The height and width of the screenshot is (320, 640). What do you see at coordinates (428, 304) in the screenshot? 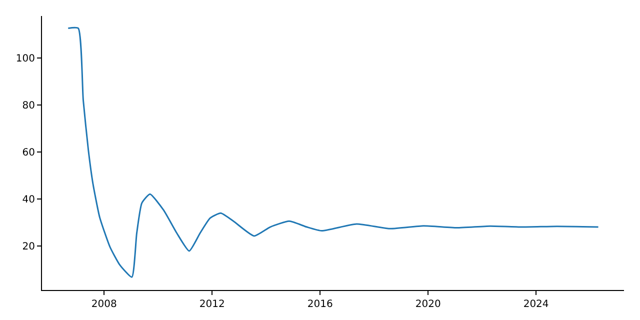
I see `x-tick-label: 2020` at bounding box center [428, 304].